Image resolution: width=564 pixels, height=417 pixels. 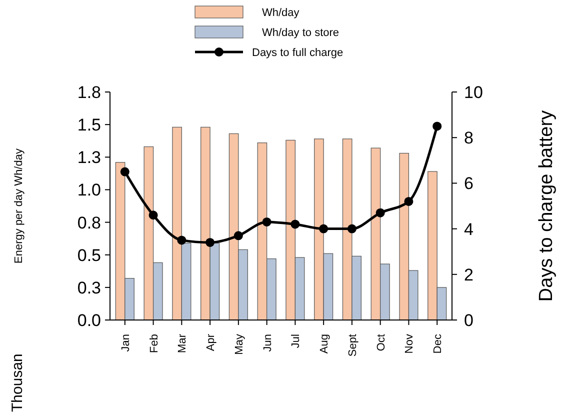 I want to click on x-tick-label: Jan, so click(x=126, y=343).